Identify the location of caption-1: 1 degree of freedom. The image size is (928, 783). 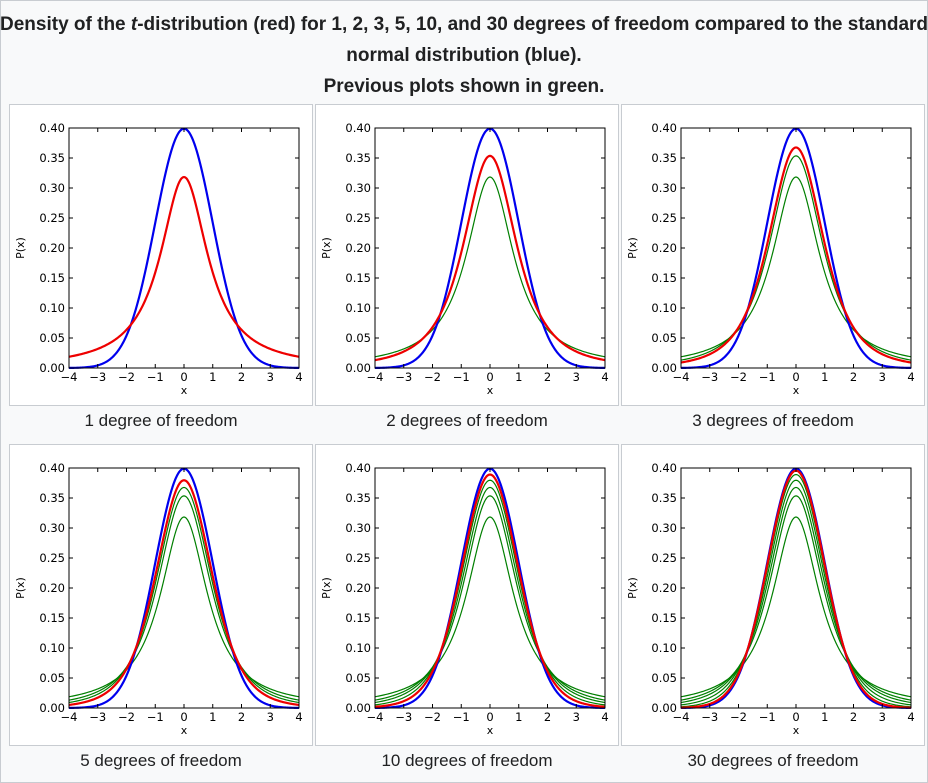
(161, 420).